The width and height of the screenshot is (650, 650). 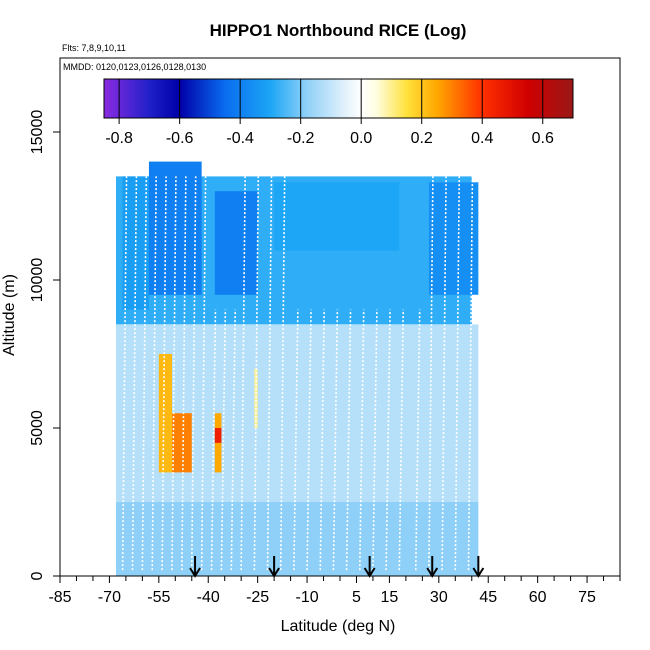 I want to click on x-tick-label: -25, so click(x=257, y=597).